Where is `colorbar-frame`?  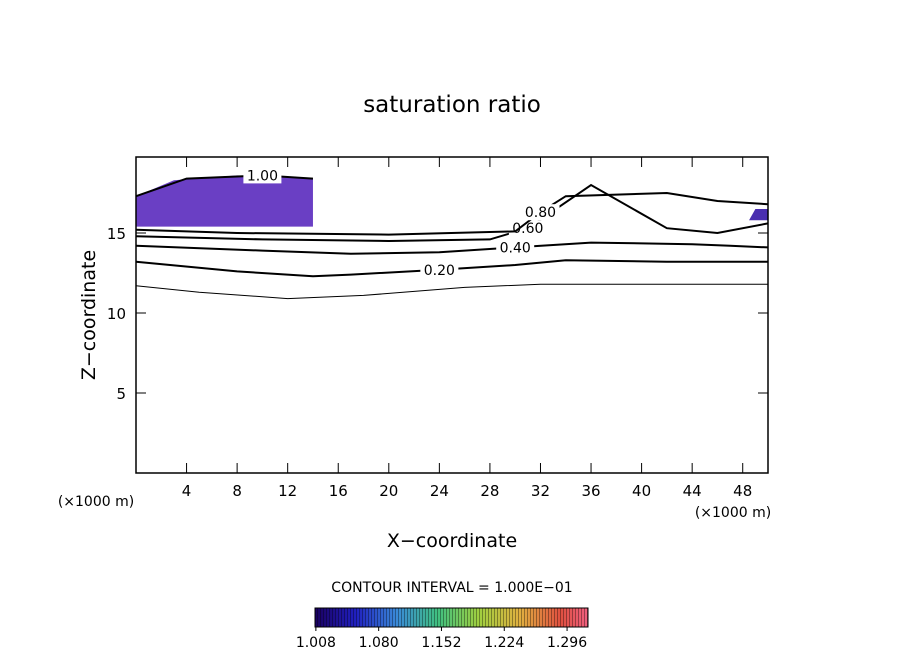 colorbar-frame is located at coordinates (451, 617).